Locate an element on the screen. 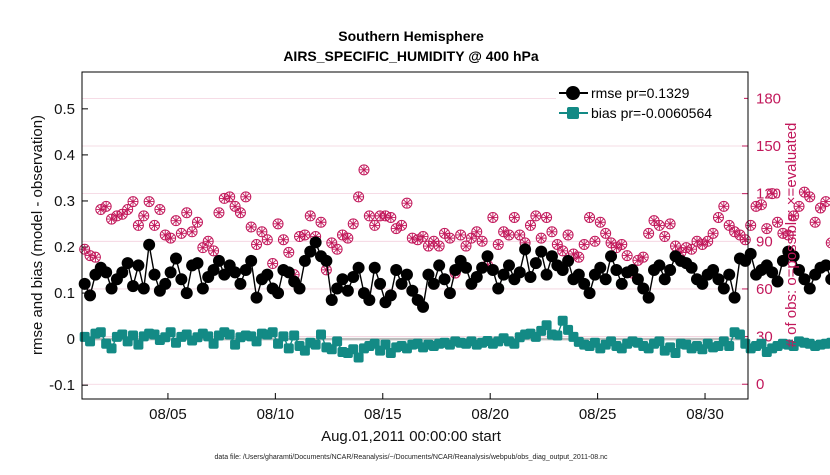 This screenshot has height=475, width=830. y2-tick-label: 150 is located at coordinates (768, 146).